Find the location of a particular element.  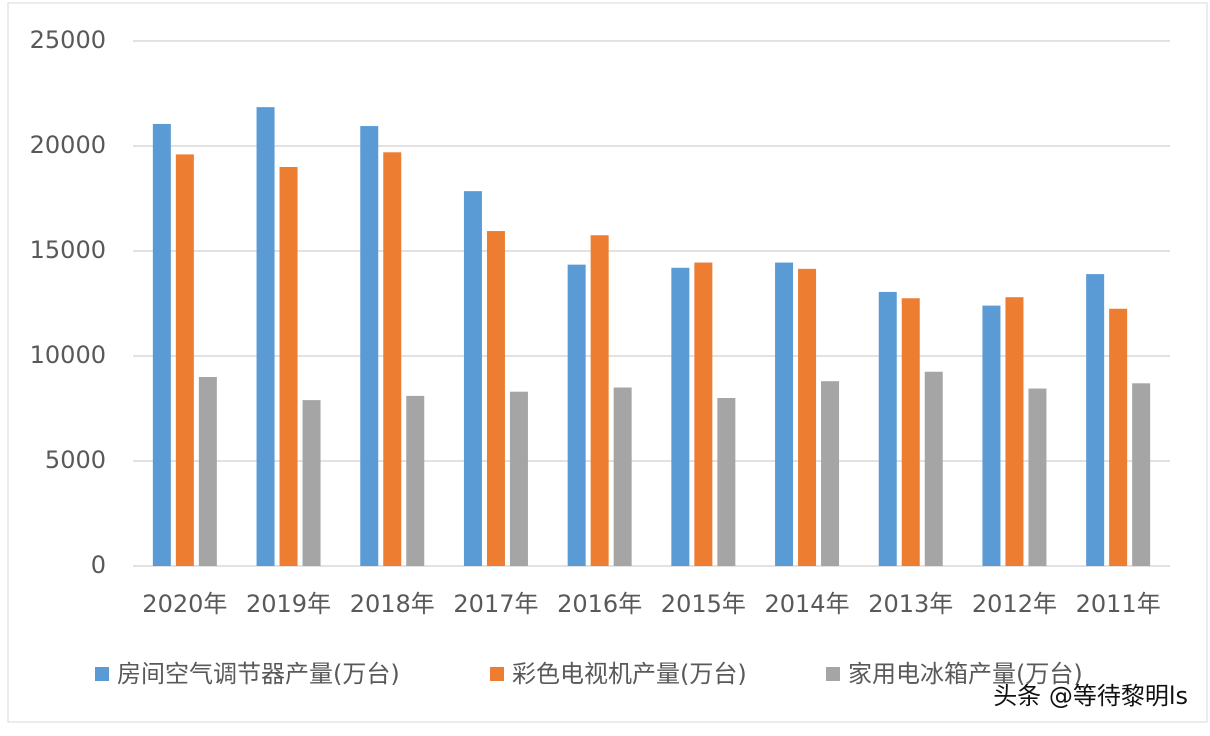

x-tick-label: 2014年 is located at coordinates (807, 604).